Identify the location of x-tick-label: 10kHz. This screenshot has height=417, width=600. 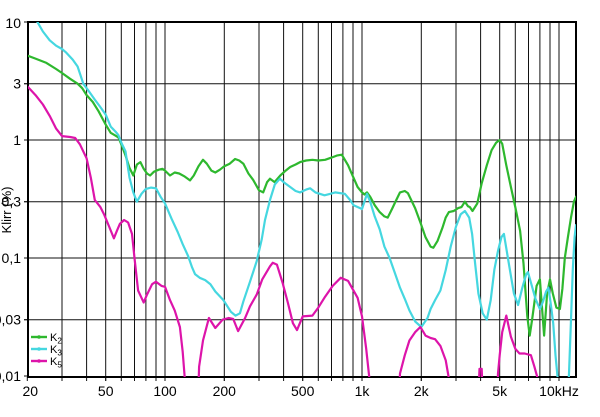
(559, 391).